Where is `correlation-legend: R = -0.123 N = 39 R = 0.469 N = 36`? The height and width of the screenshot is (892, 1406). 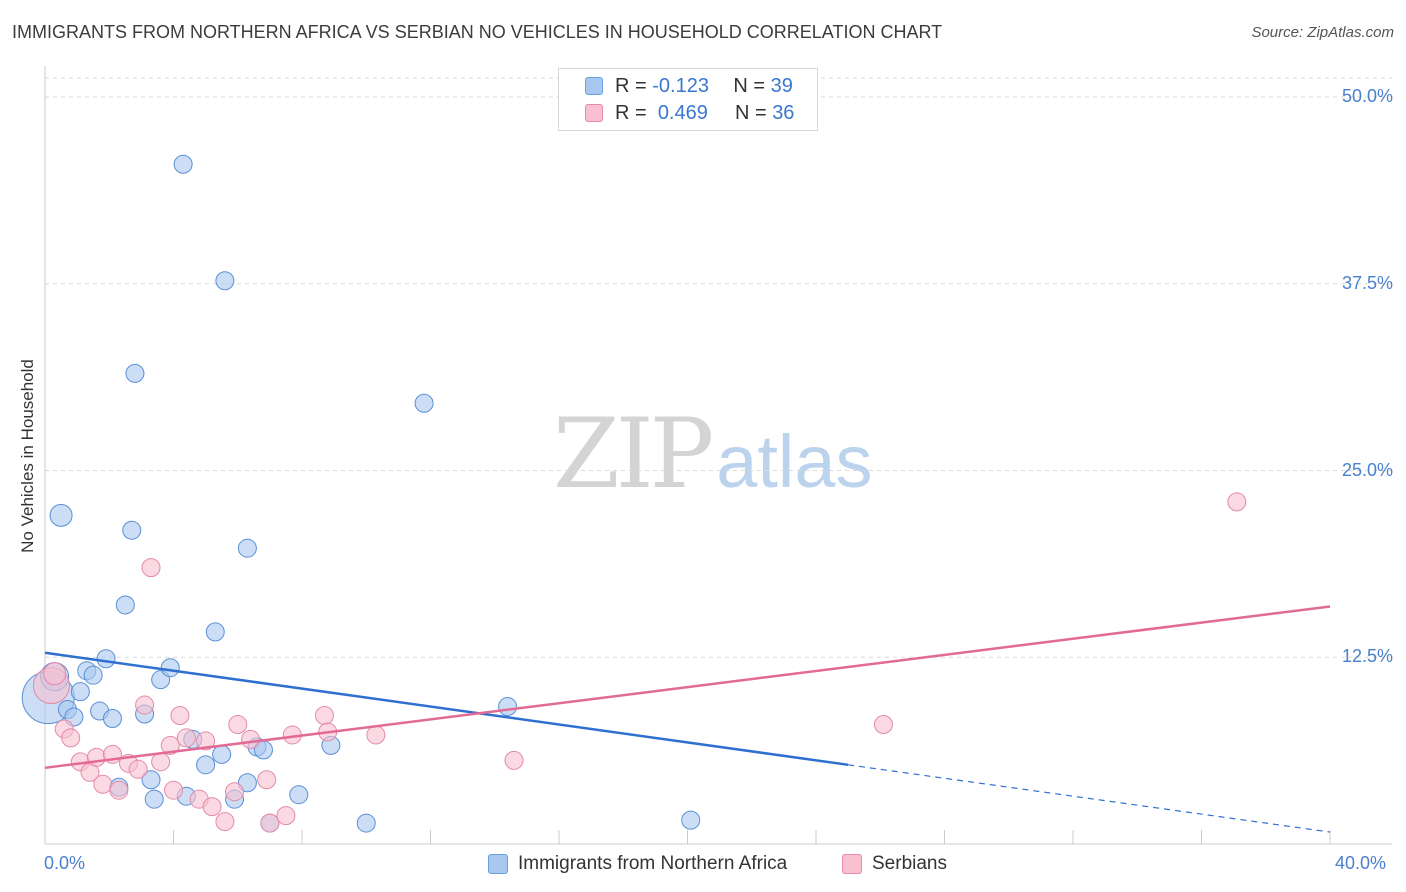
correlation-legend: R = -0.123 N = 39 R = 0.469 N = 36 is located at coordinates (688, 99).